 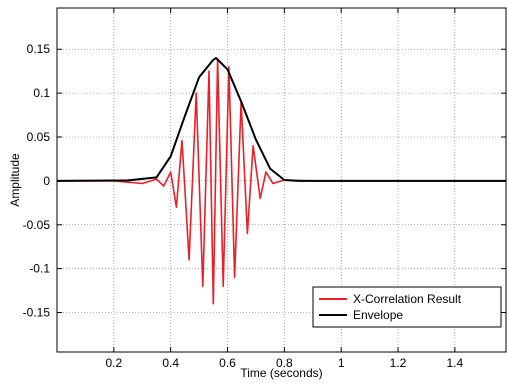 I want to click on y-tick-label: 0, so click(x=46, y=181).